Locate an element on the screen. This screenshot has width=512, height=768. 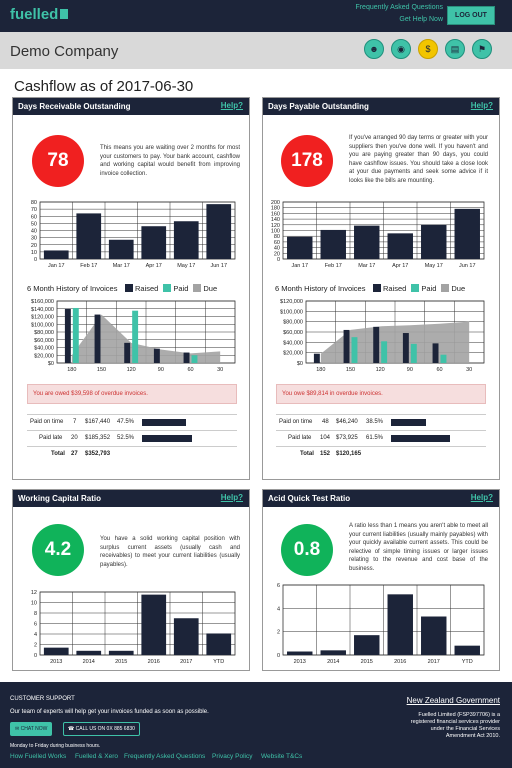
footer-link-fuelled-xero: Fuelled & Xero is located at coordinates (96, 756).